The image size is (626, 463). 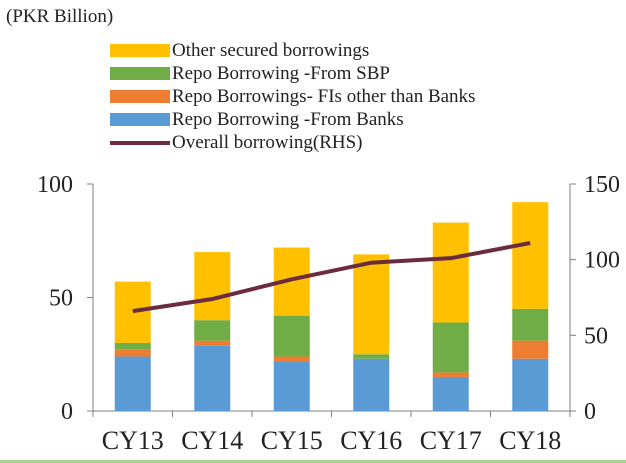 What do you see at coordinates (450, 272) in the screenshot?
I see `bar-other-secured-borrowings-cy17` at bounding box center [450, 272].